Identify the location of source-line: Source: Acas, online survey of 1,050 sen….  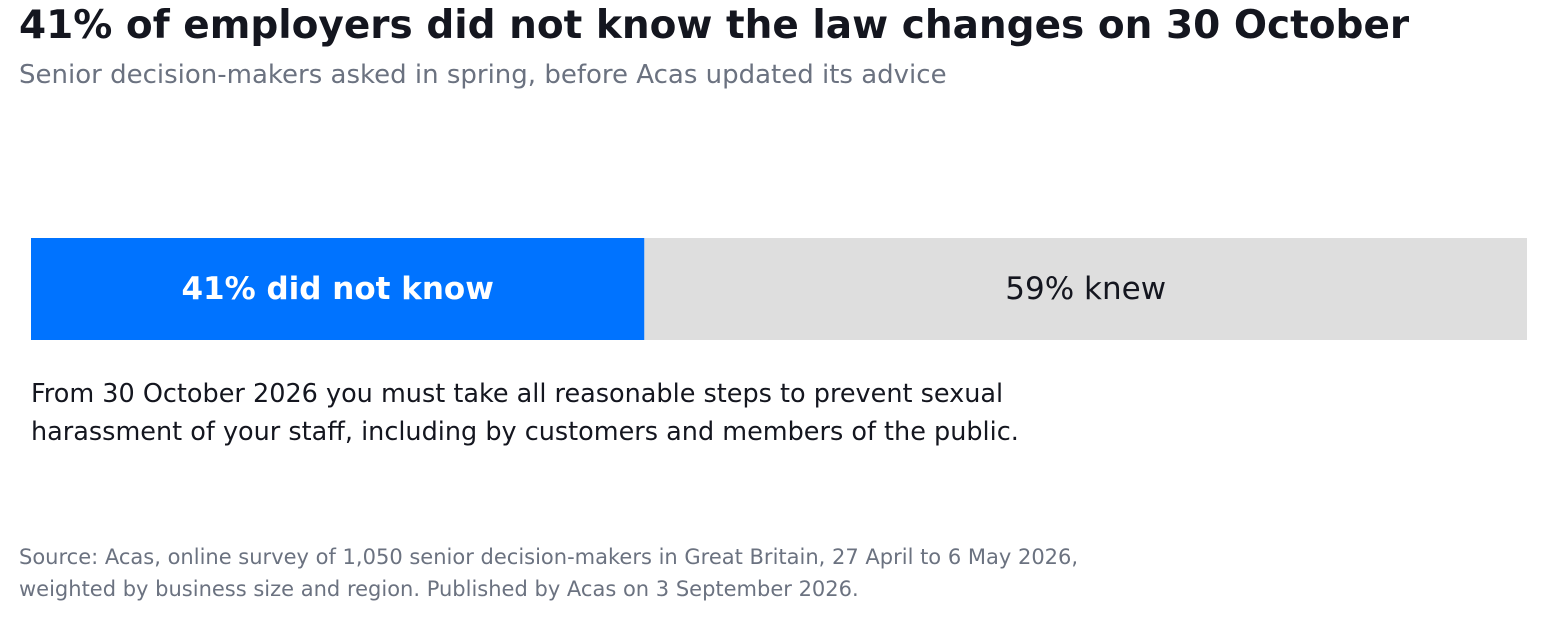
(549, 557).